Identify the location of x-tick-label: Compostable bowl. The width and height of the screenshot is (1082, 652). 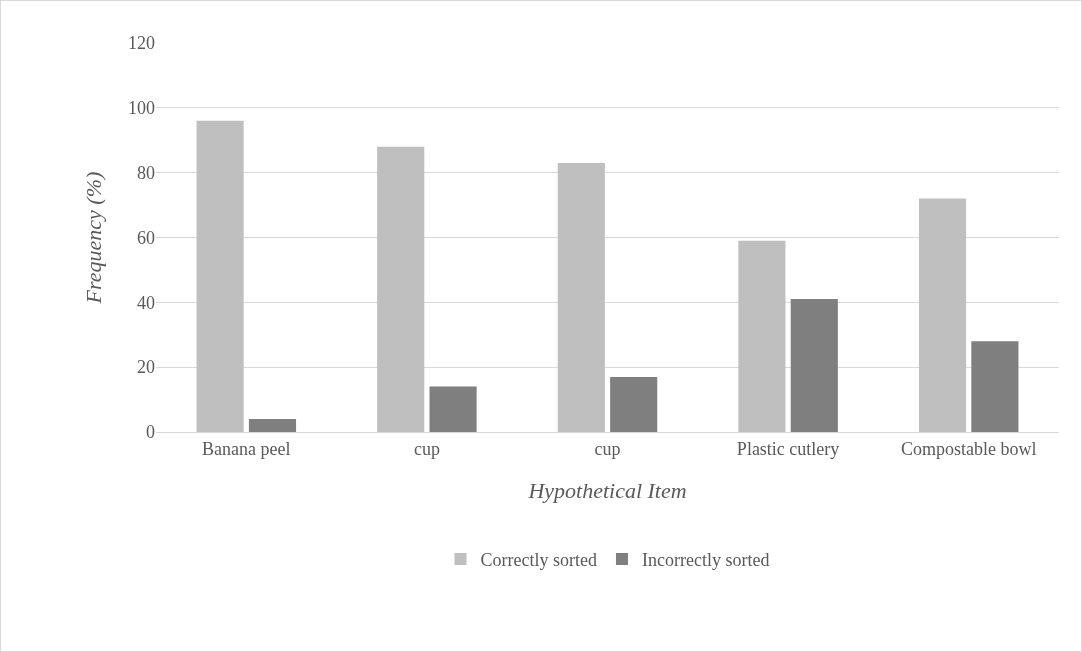
(968, 448).